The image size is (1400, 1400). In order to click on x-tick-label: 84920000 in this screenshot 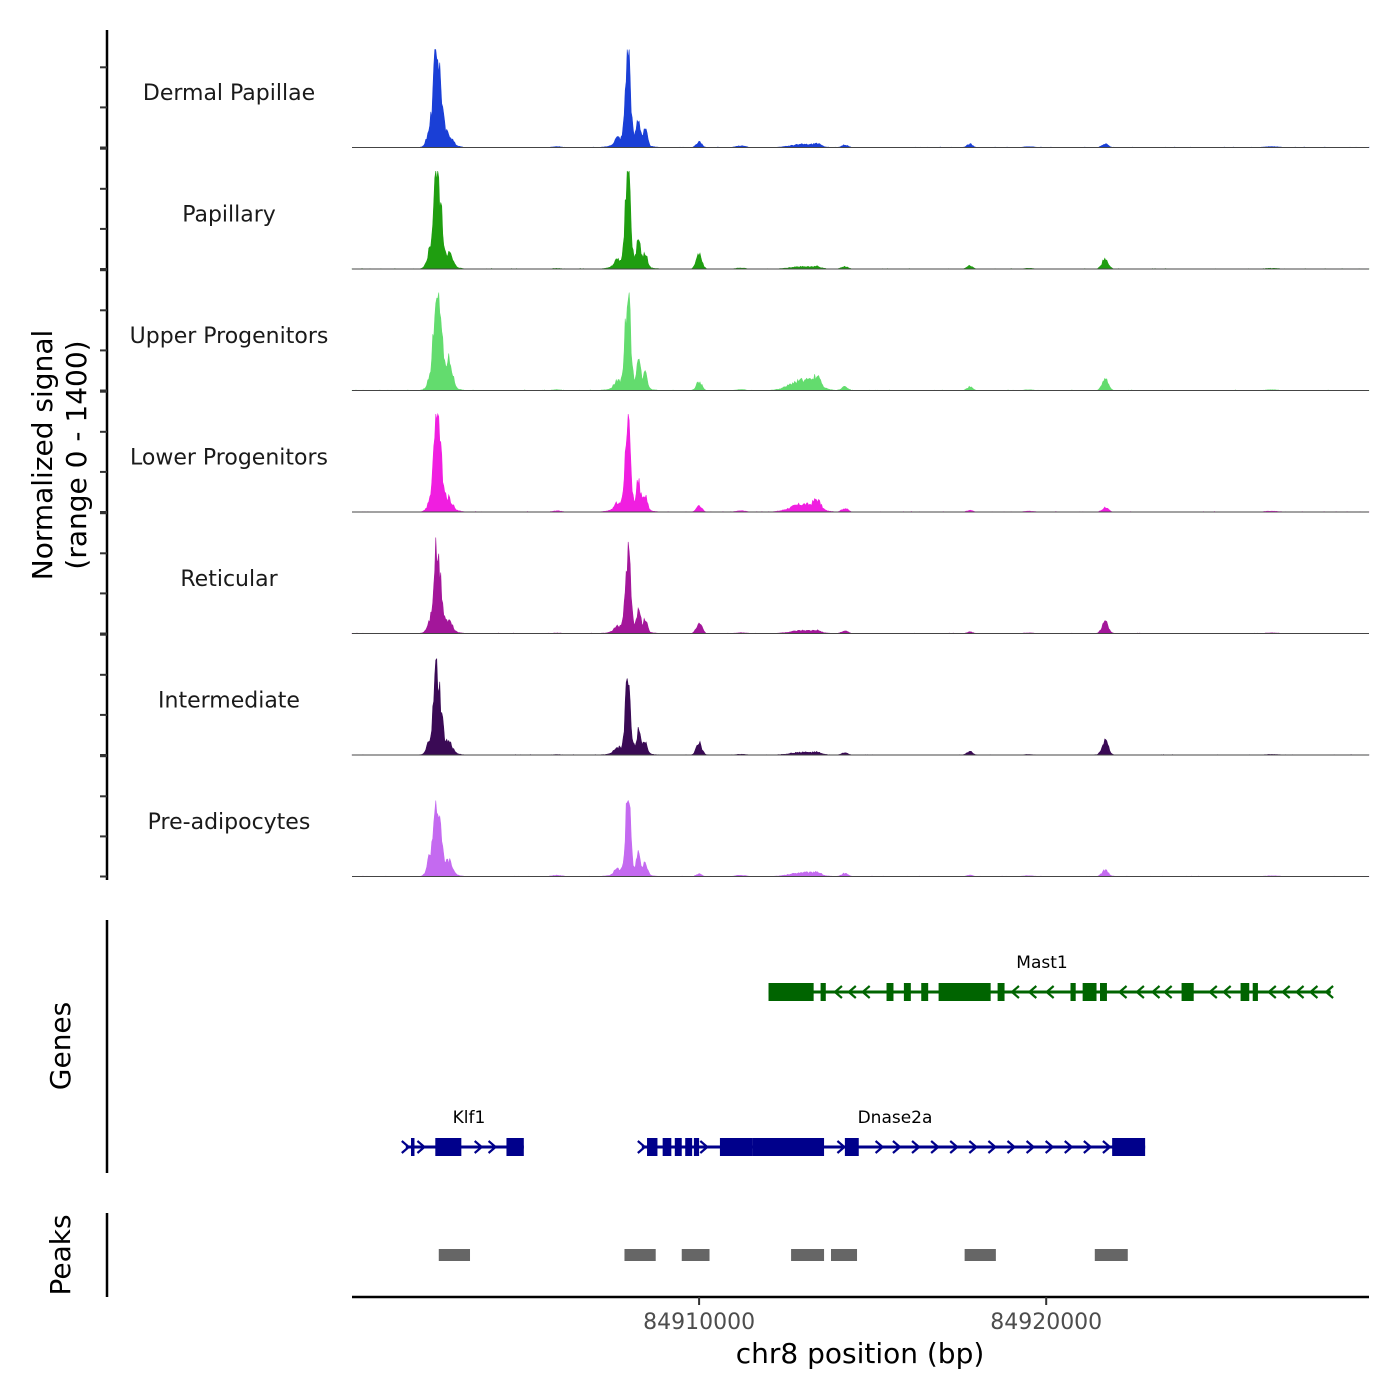, I will do `click(1046, 1322)`.